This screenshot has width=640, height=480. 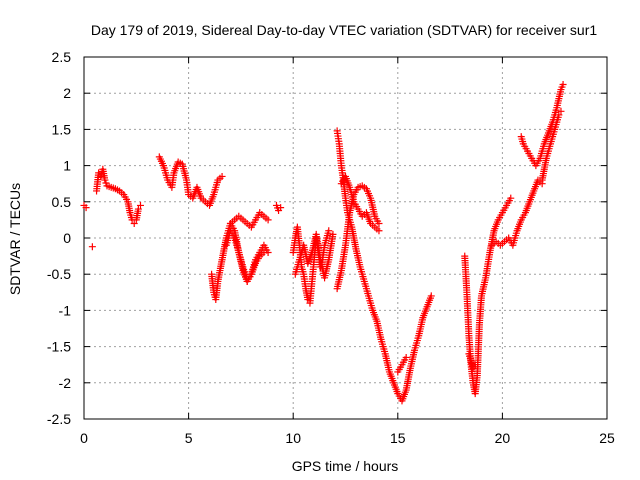 I want to click on x-tick-labels: 0 5 10 15 20 25, so click(x=347, y=438).